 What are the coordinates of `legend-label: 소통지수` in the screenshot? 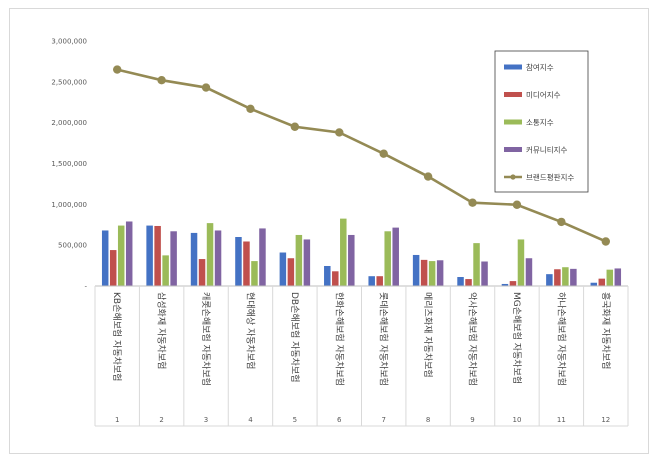 It's located at (540, 122).